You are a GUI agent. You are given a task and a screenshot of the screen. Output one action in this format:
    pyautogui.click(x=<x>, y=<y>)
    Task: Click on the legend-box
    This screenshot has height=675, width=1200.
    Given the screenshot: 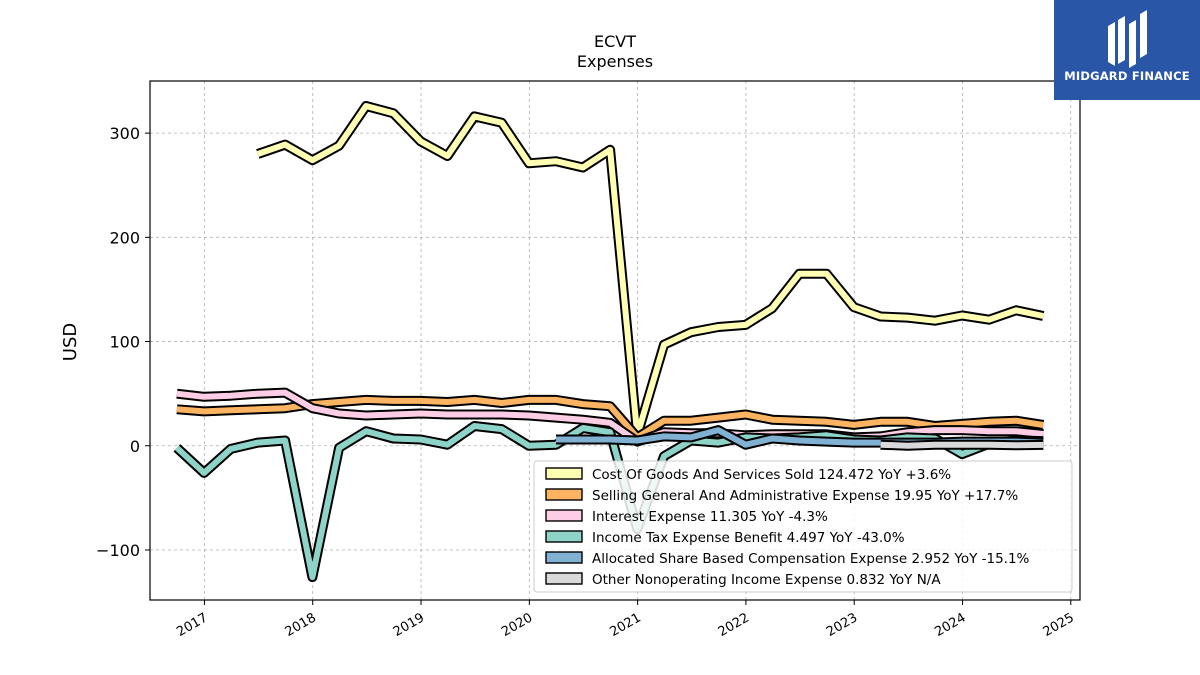 What is the action you would take?
    pyautogui.click(x=803, y=526)
    